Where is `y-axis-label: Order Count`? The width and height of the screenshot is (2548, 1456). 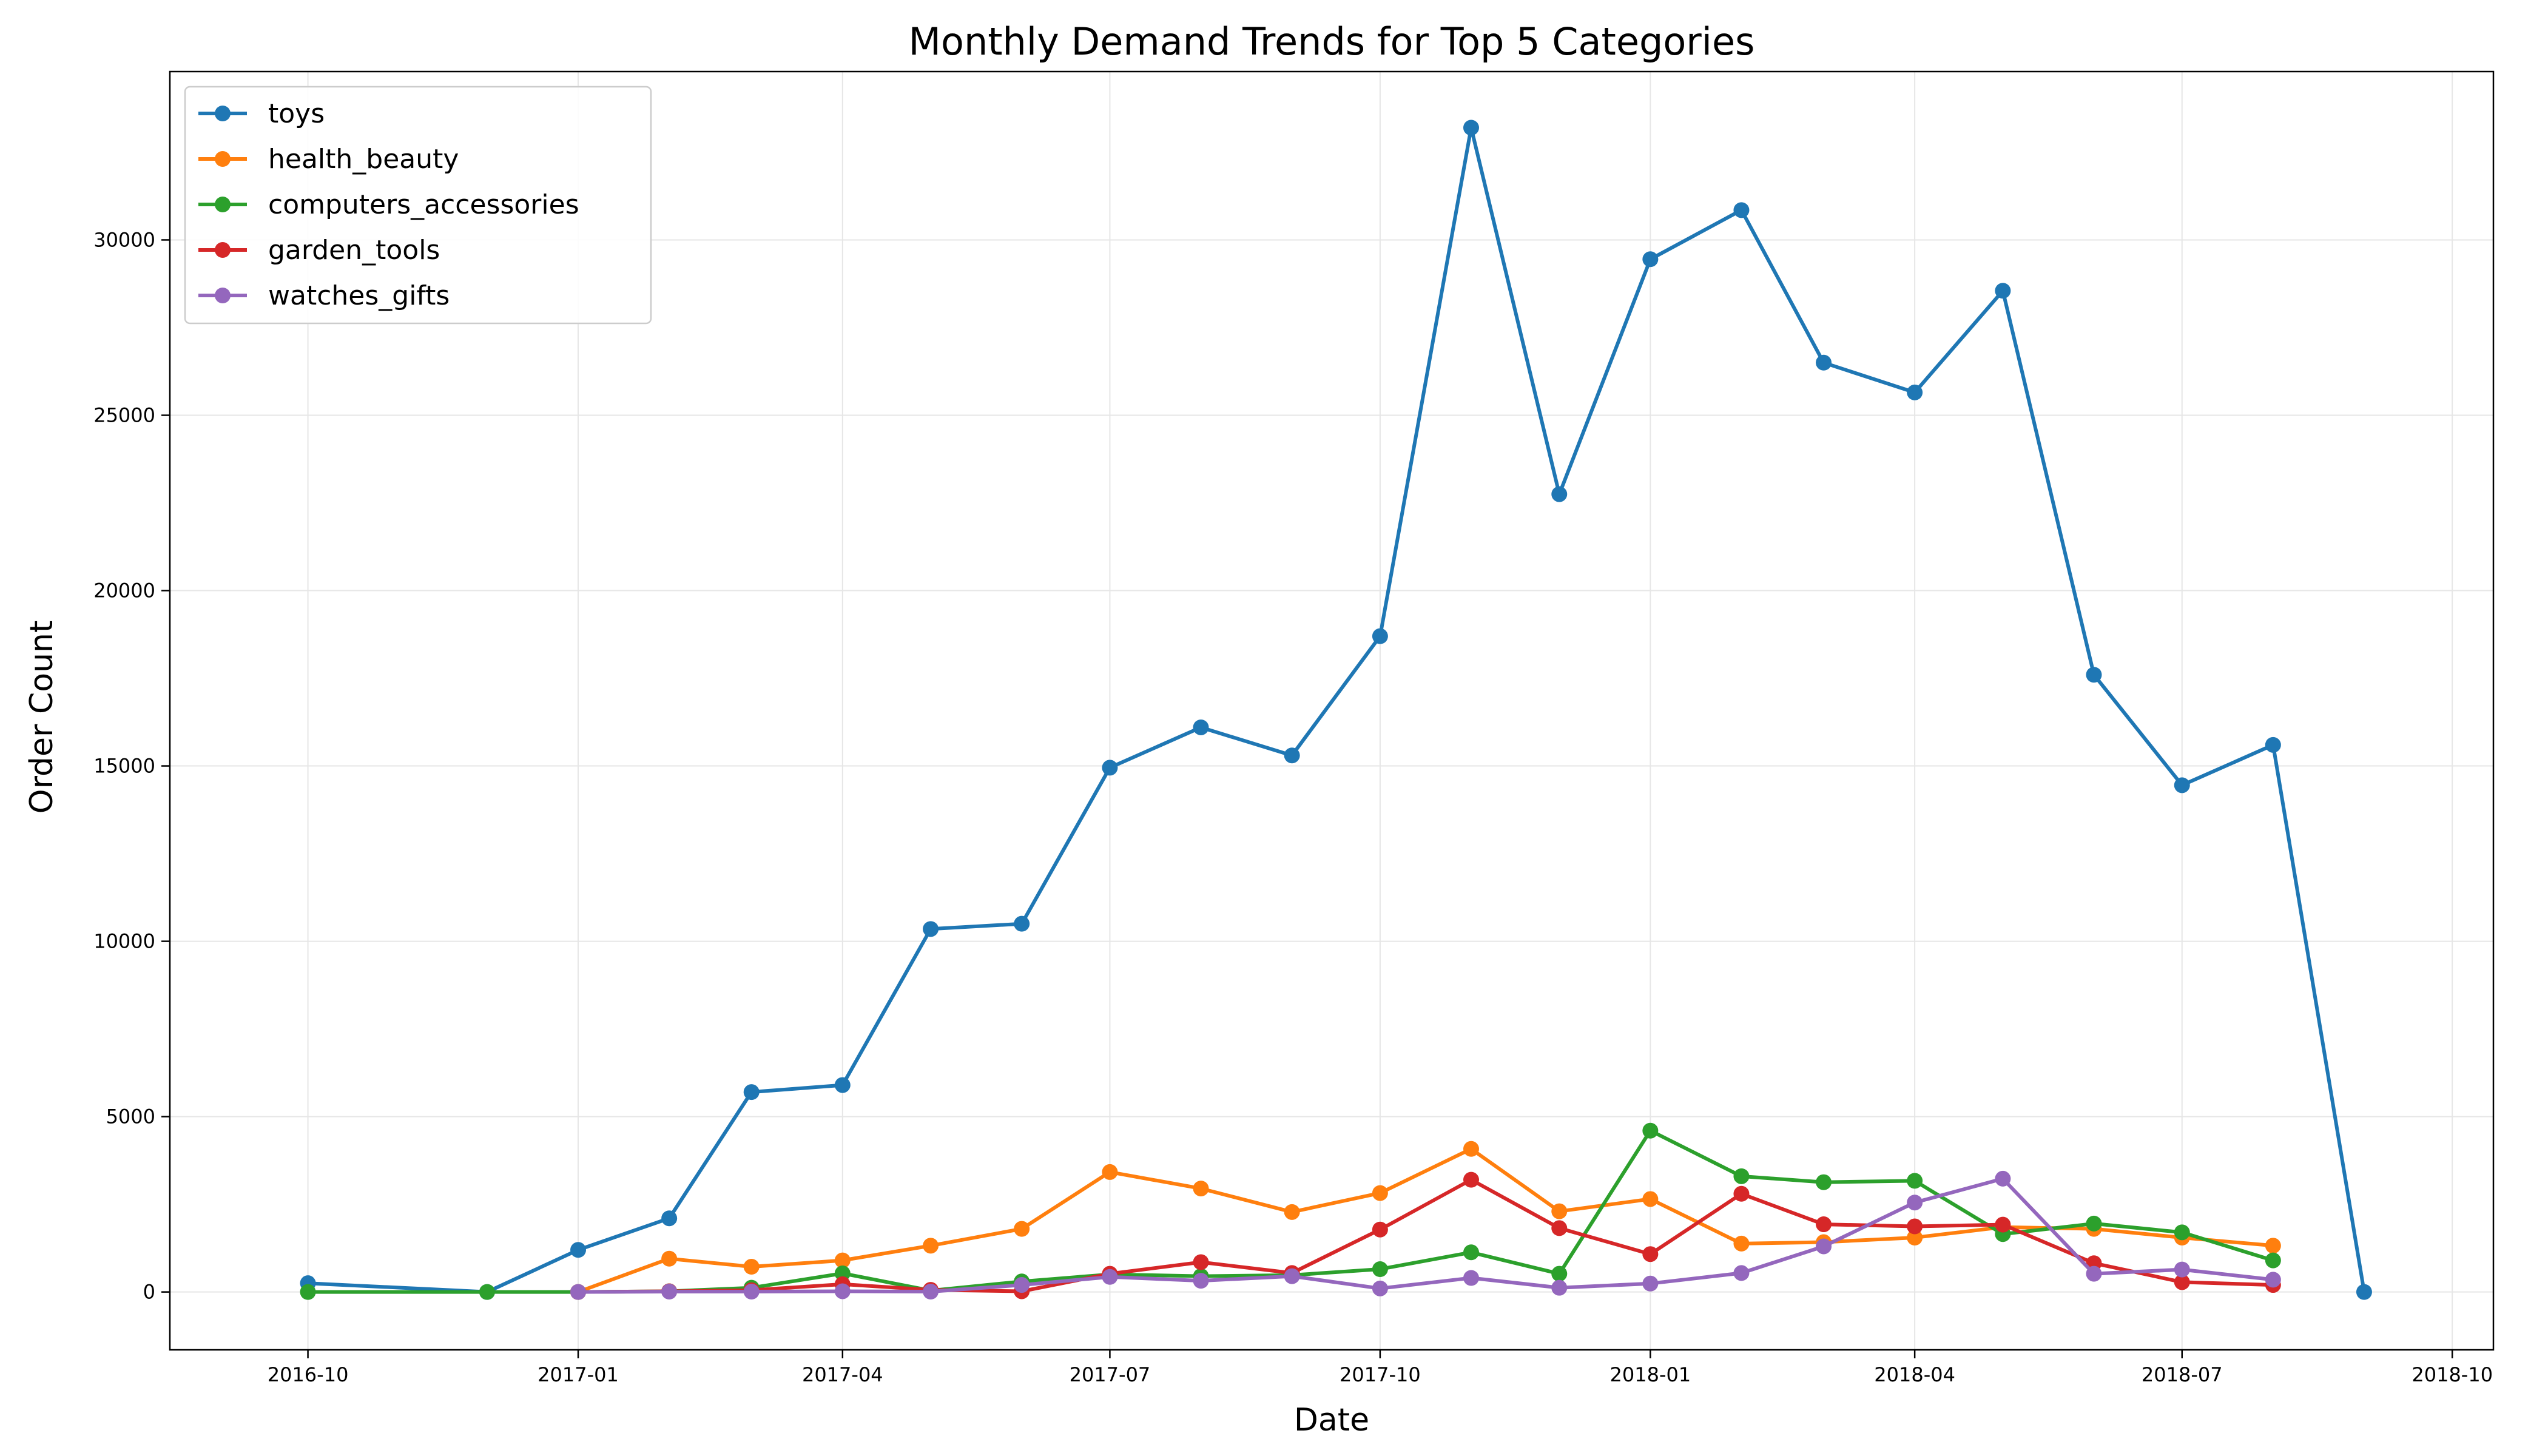 y-axis-label: Order Count is located at coordinates (42, 717).